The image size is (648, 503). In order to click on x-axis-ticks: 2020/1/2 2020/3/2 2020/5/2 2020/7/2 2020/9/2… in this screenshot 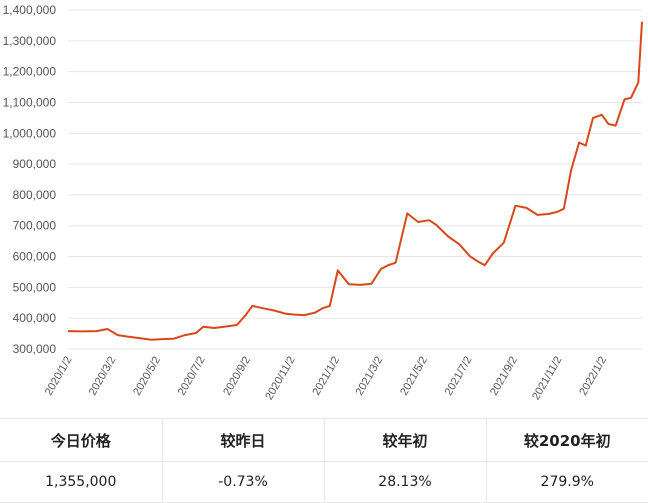, I will do `click(326, 379)`.